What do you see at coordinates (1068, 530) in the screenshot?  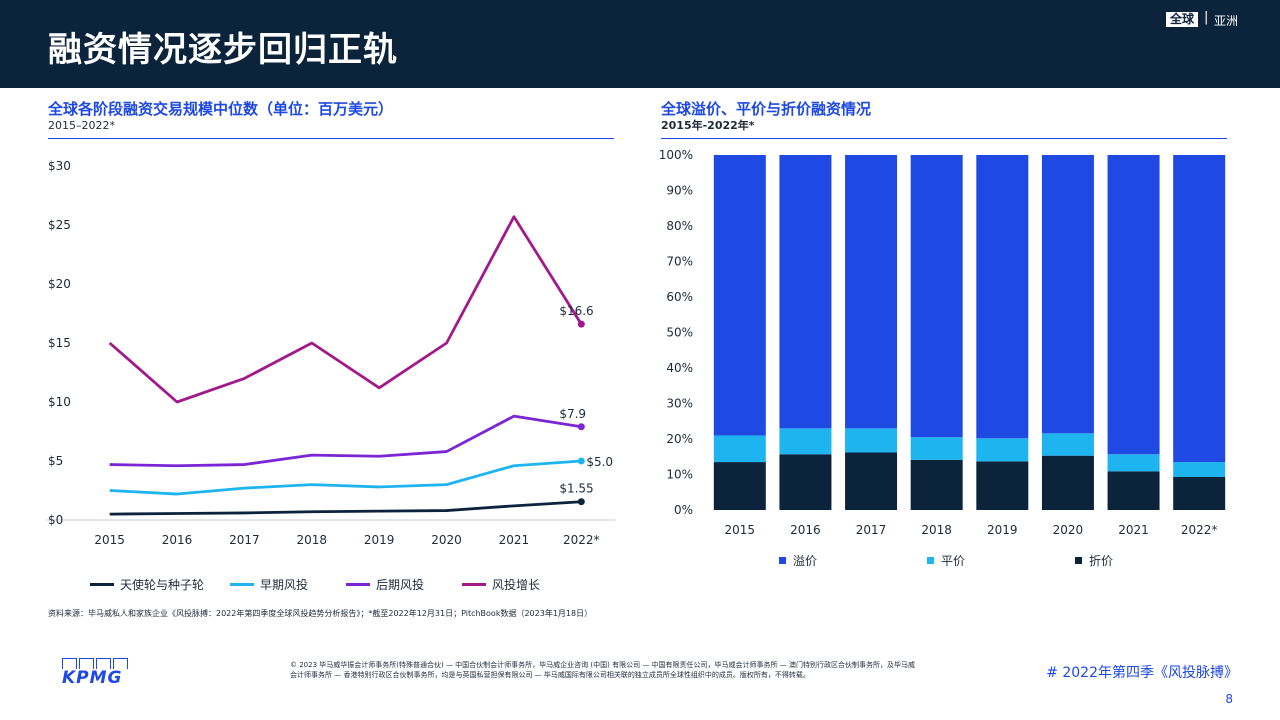 I see `bar-chart-x-tick: 2020` at bounding box center [1068, 530].